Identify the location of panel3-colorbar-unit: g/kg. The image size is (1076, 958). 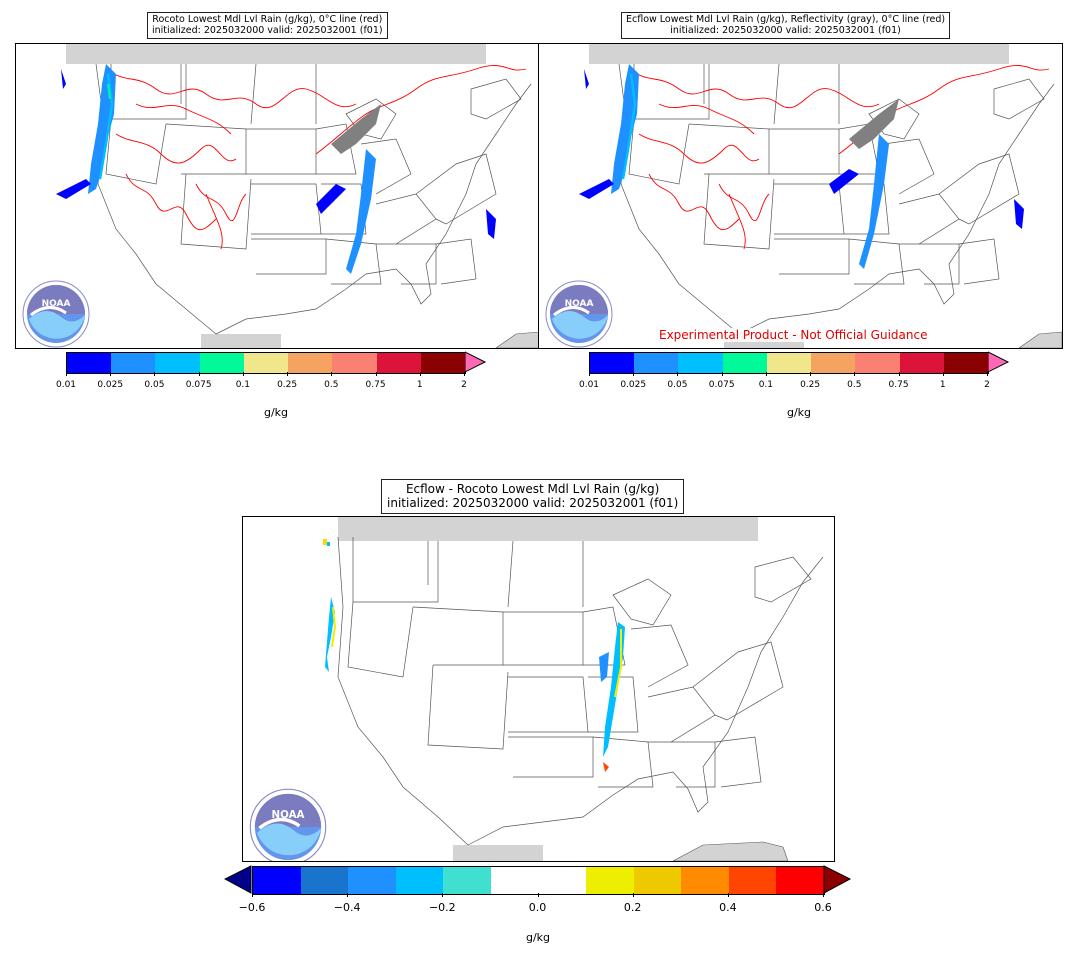
(538, 937).